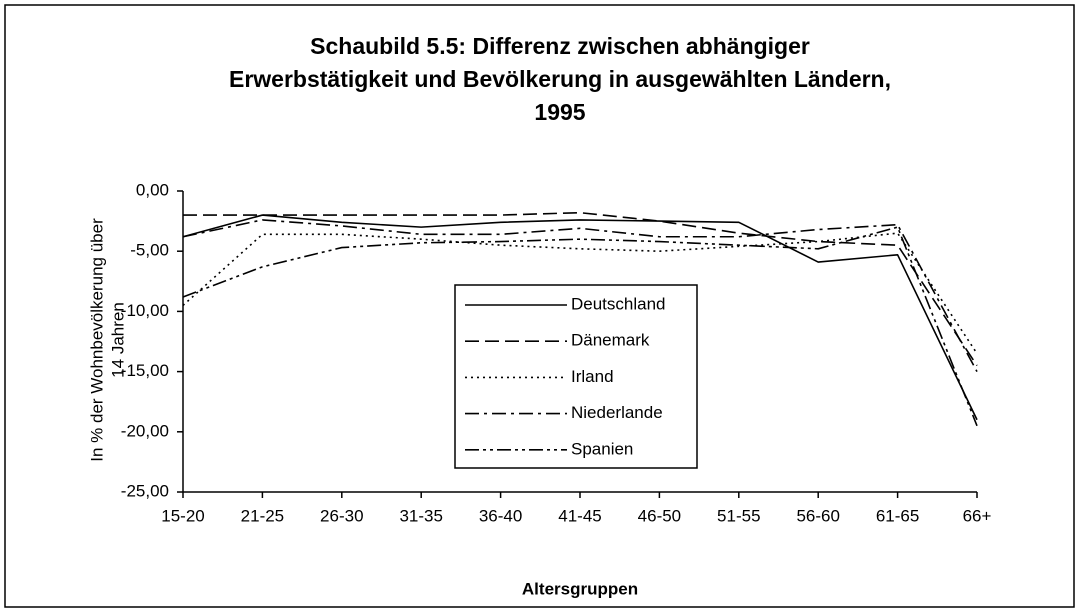  I want to click on x-tick-label: 36-40, so click(500, 515).